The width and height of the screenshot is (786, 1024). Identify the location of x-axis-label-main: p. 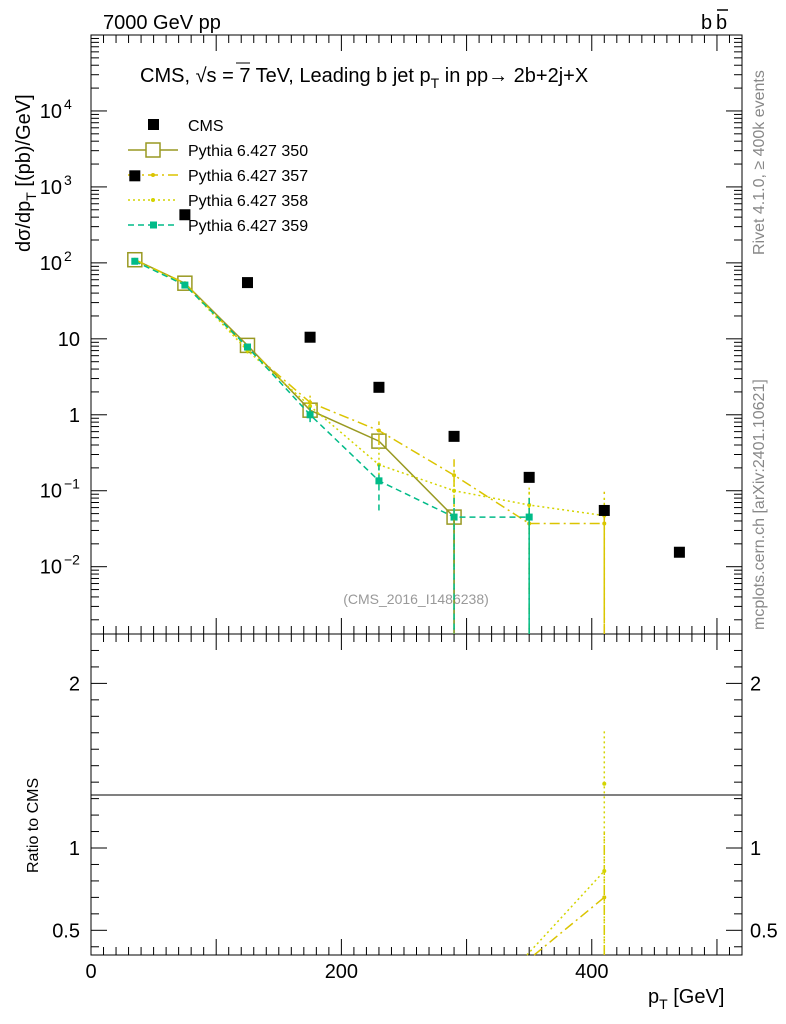
(653, 997).